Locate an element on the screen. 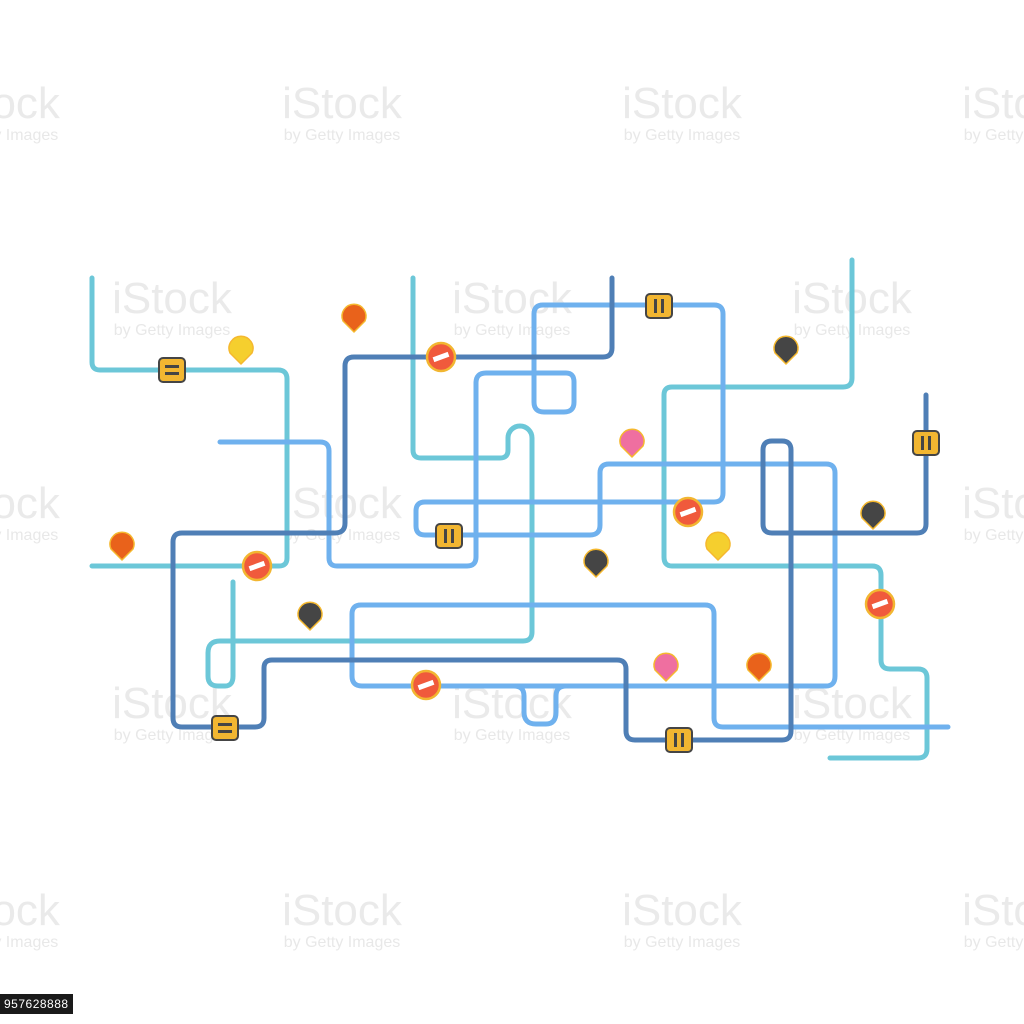 This screenshot has width=1024, height=1024. image-id-label: 957628888 is located at coordinates (36, 1004).